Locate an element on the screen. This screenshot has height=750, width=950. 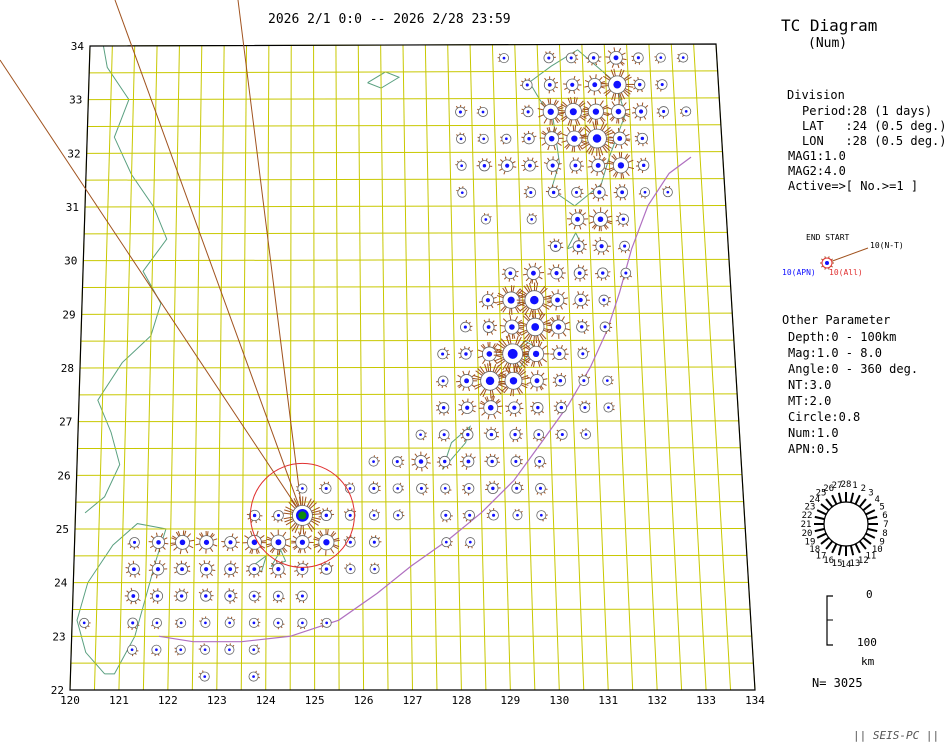
legend-end-start: END START is located at coordinates (828, 237).